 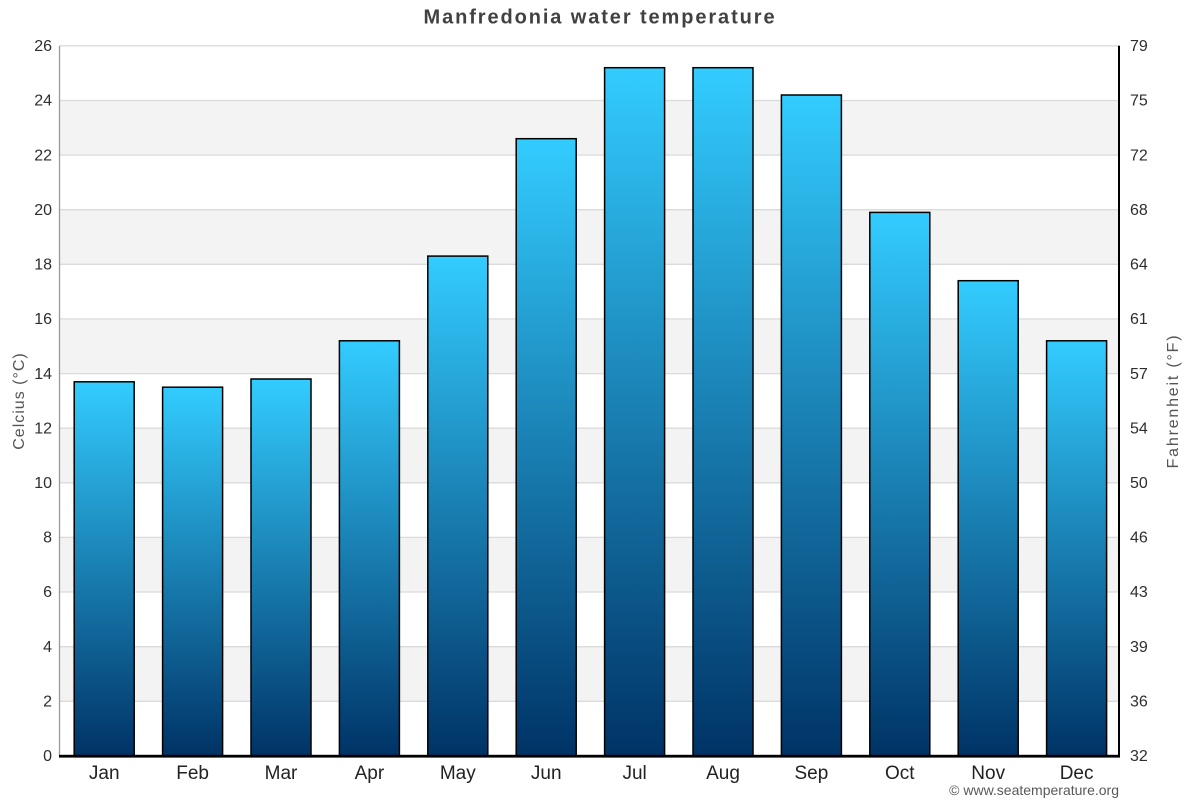 What do you see at coordinates (546, 773) in the screenshot?
I see `svg-text: Jun` at bounding box center [546, 773].